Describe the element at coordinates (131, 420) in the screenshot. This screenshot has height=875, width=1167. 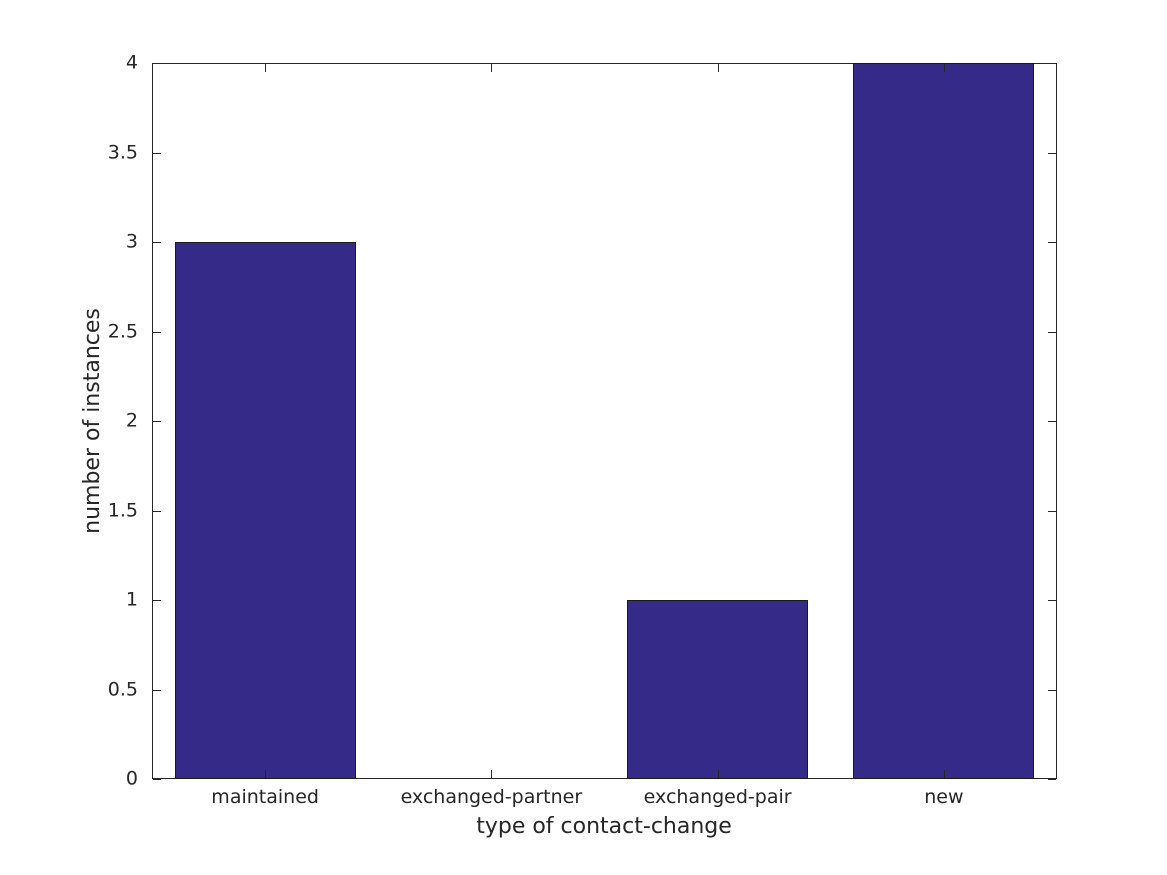
I see `y-tick-label: 2` at that location.